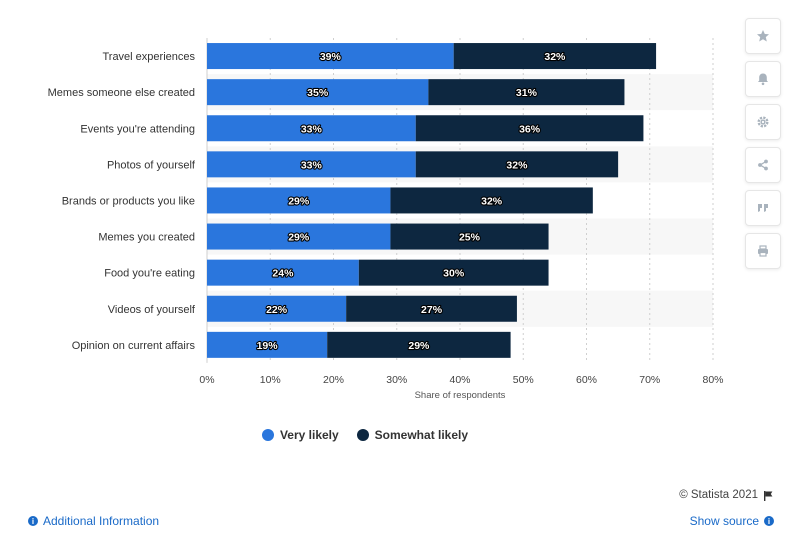  What do you see at coordinates (206, 380) in the screenshot?
I see `x-tick-label: 0%` at bounding box center [206, 380].